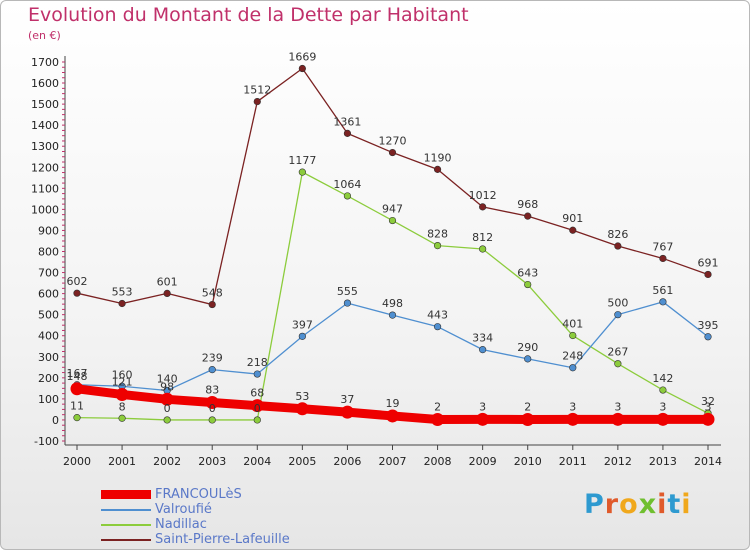 The image size is (750, 550). Describe the element at coordinates (122, 381) in the screenshot. I see `data-label: 121` at that location.